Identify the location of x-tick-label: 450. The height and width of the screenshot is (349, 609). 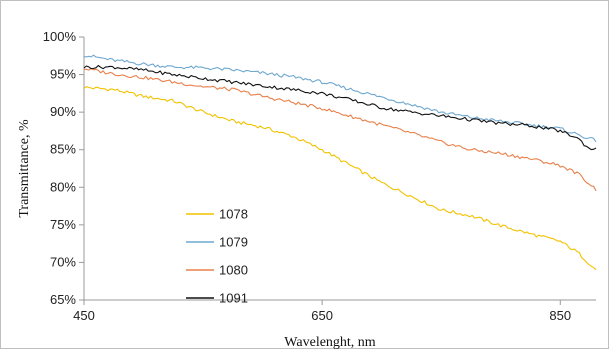
(84, 315).